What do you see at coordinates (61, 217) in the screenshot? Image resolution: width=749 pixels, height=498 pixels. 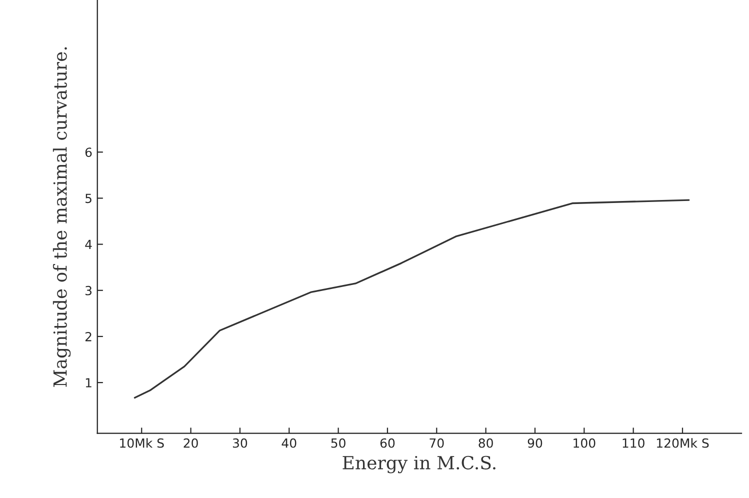 I see `y-axis-title: Magnitude of the maximal curvature.` at bounding box center [61, 217].